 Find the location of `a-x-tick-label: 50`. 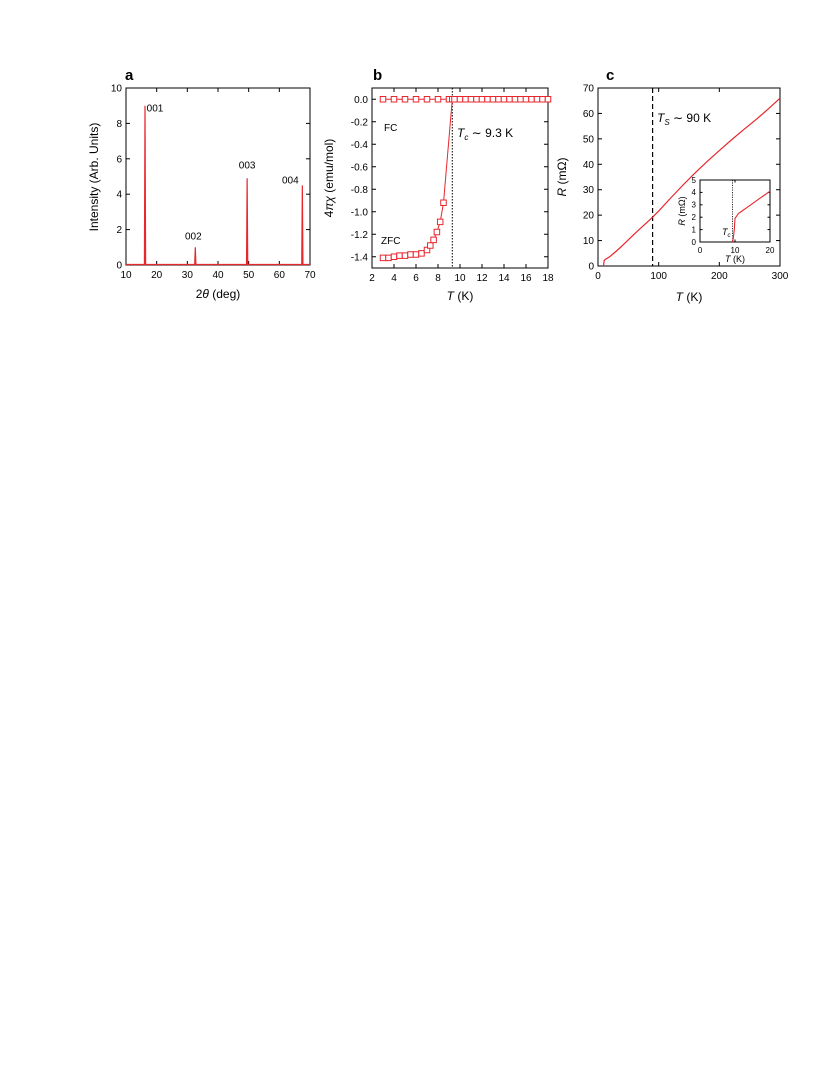

a-x-tick-label: 50 is located at coordinates (249, 275).